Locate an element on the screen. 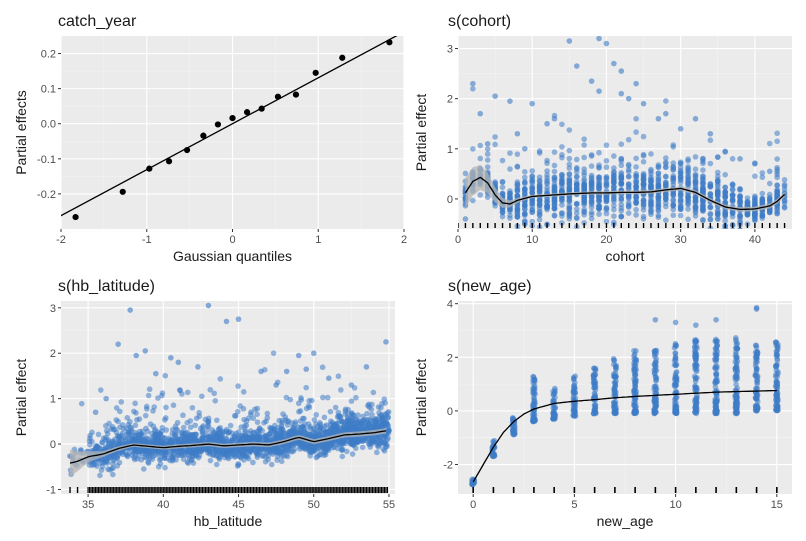  y-axis-label: Partial effect is located at coordinates (21, 398).